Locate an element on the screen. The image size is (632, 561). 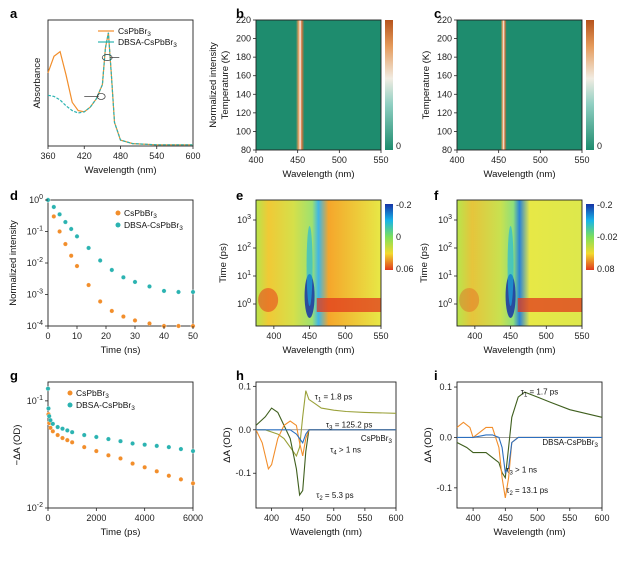
legend-label-main: CsPbBr is located at coordinates (132, 31).